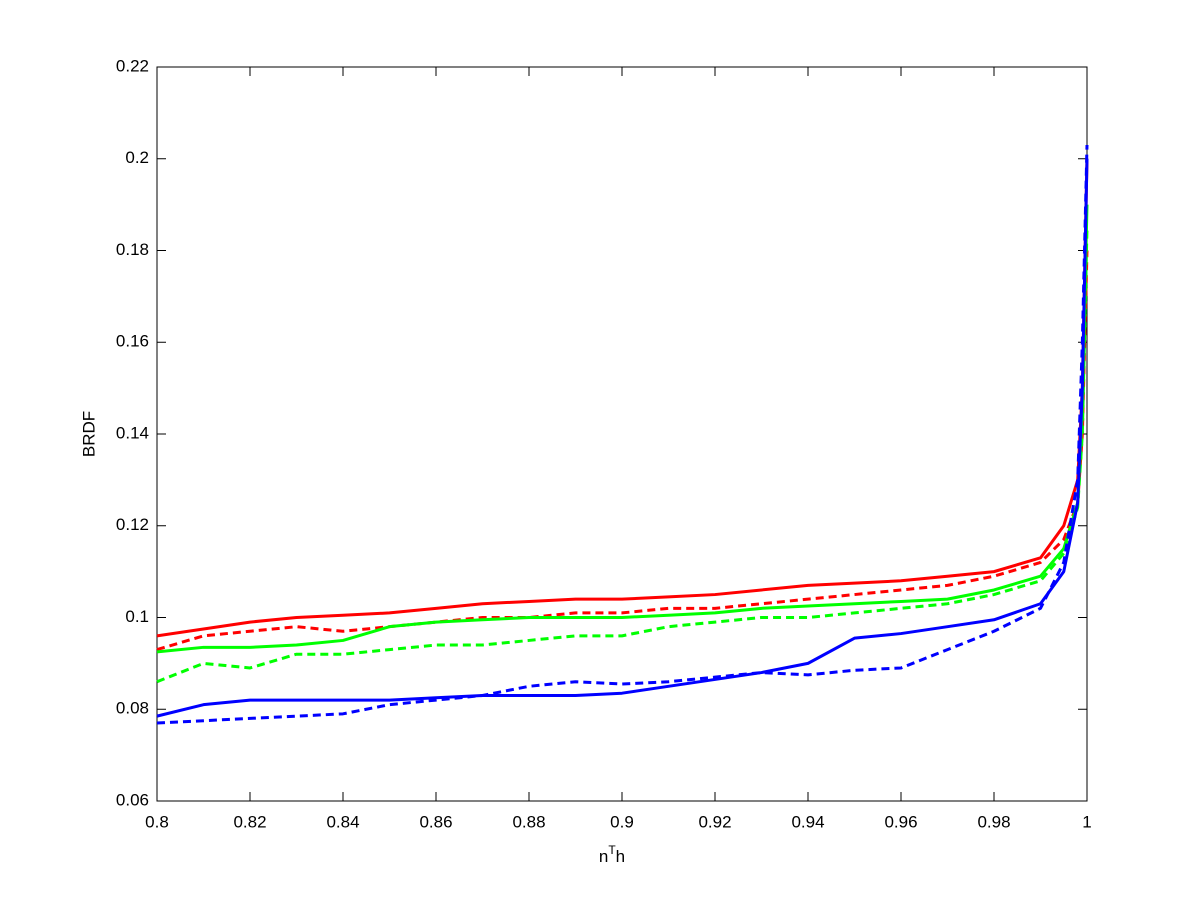 The image size is (1200, 900). What do you see at coordinates (132, 524) in the screenshot?
I see `y-tick-label: 0.12` at bounding box center [132, 524].